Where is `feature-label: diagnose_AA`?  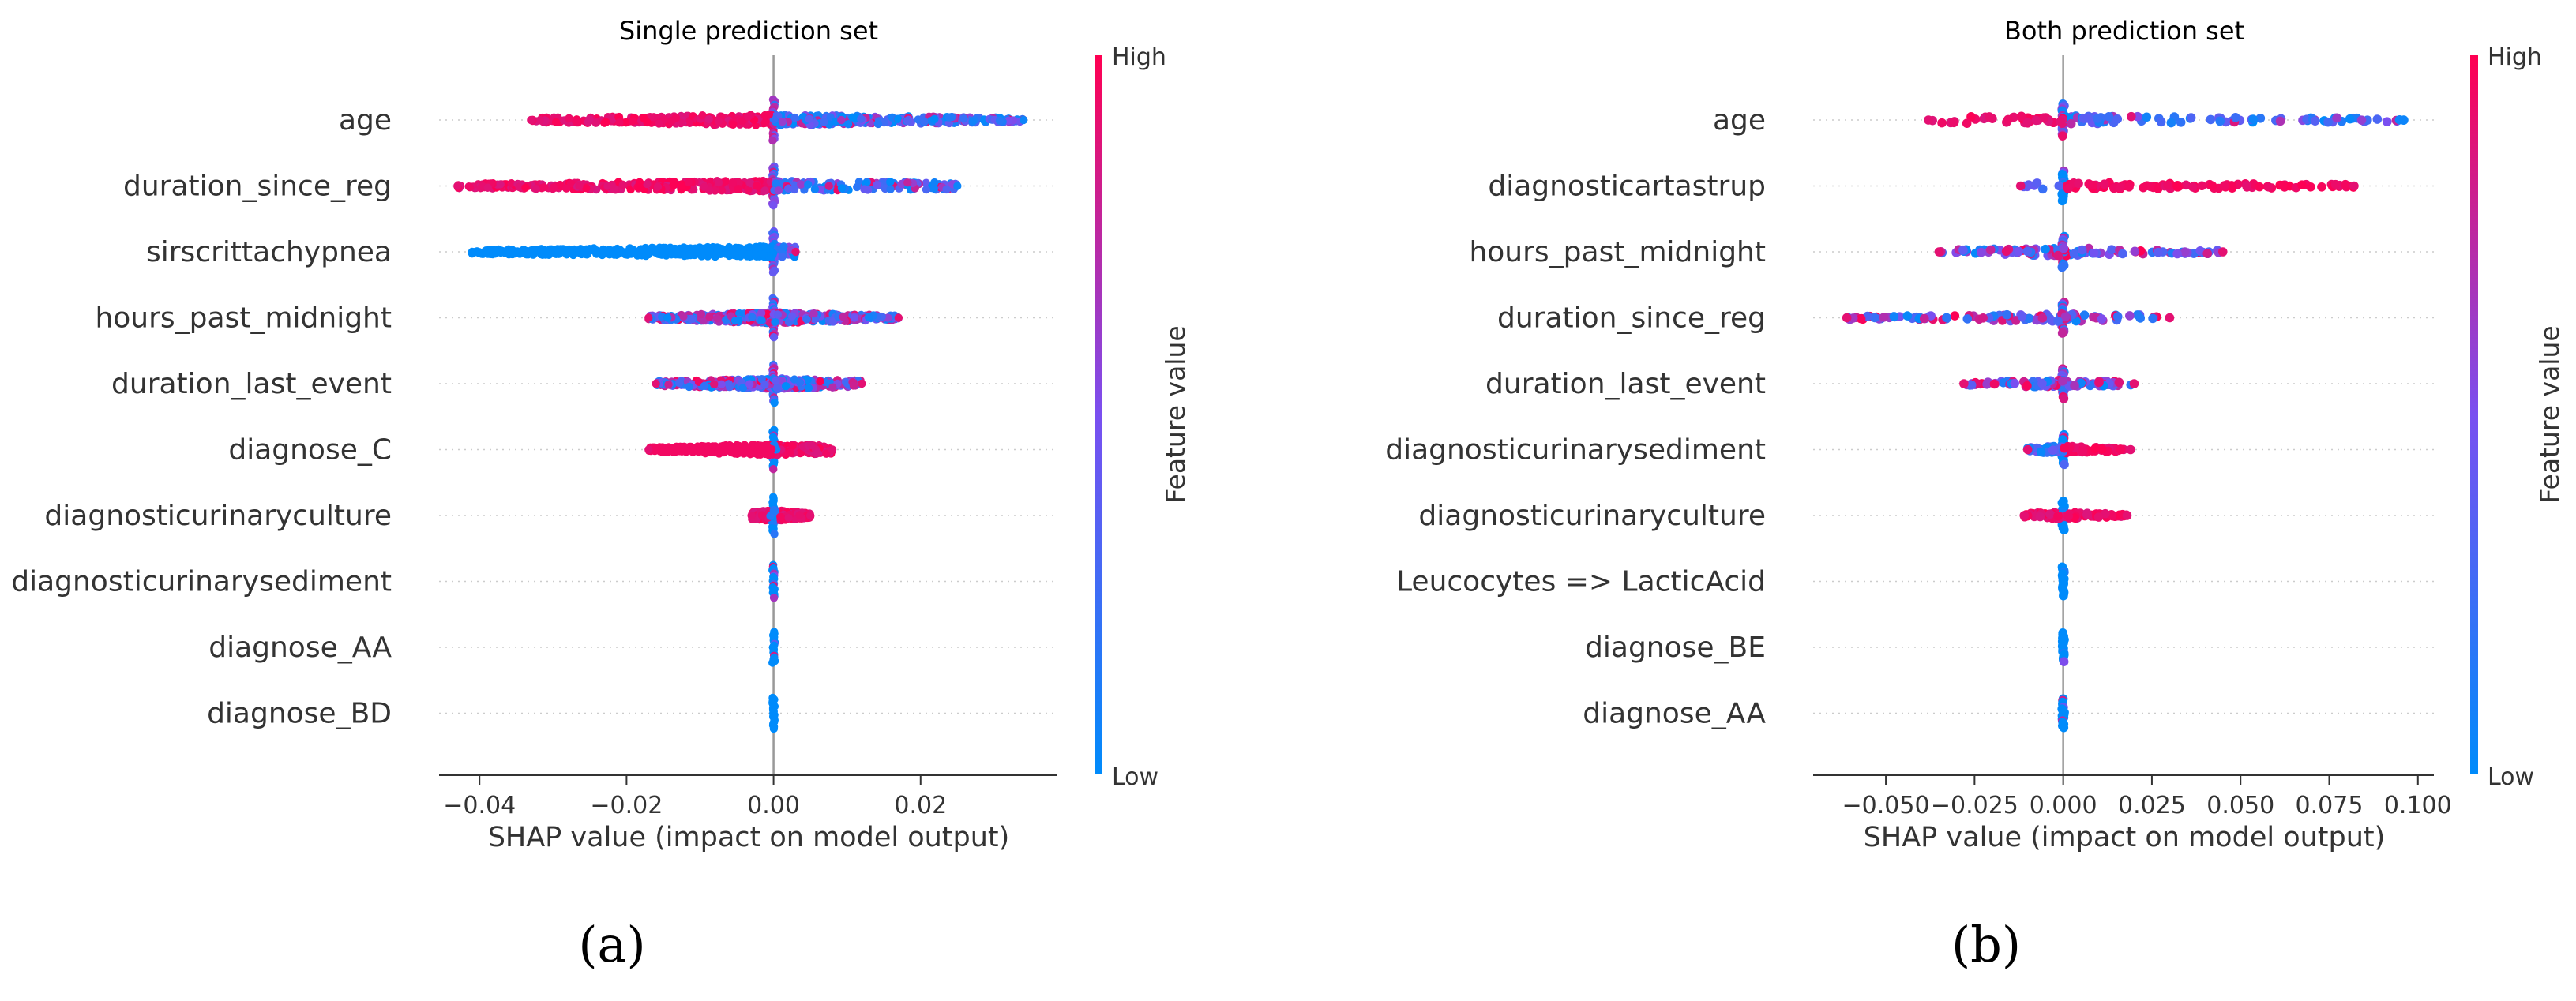
feature-label: diagnose_AA is located at coordinates (1674, 714).